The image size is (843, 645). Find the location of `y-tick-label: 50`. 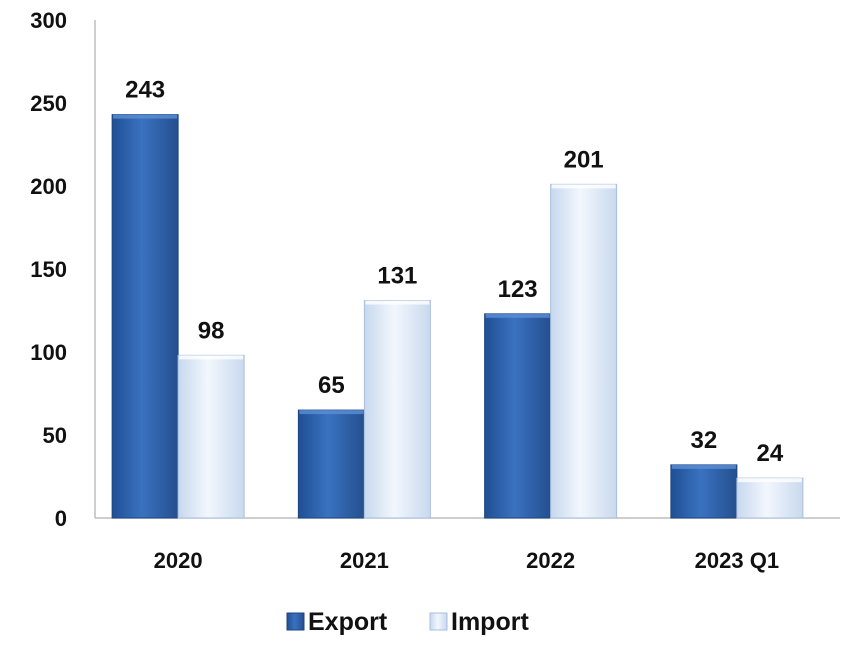

y-tick-label: 50 is located at coordinates (55, 435).